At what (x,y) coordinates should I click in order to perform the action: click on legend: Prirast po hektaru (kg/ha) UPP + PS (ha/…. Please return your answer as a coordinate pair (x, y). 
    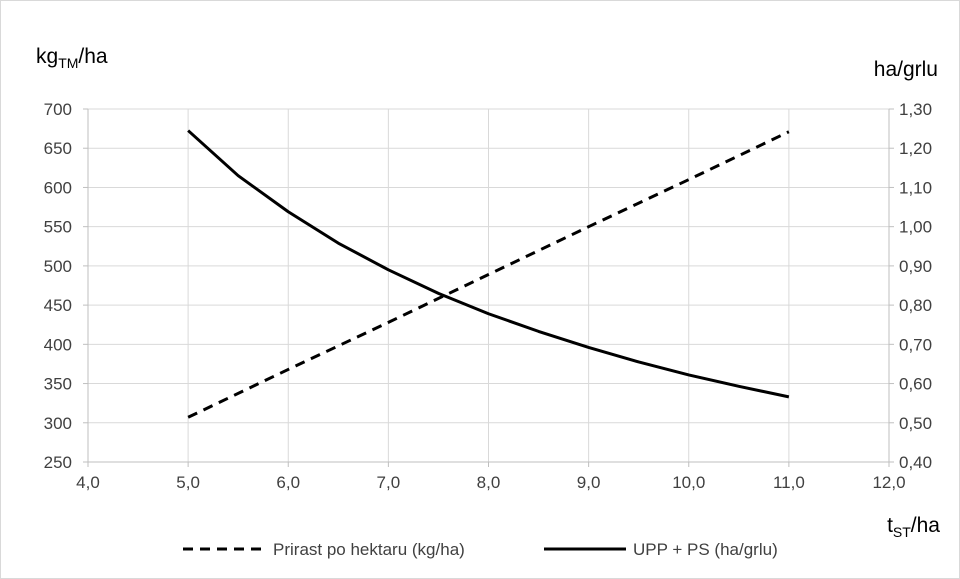
    Looking at the image, I should click on (480, 549).